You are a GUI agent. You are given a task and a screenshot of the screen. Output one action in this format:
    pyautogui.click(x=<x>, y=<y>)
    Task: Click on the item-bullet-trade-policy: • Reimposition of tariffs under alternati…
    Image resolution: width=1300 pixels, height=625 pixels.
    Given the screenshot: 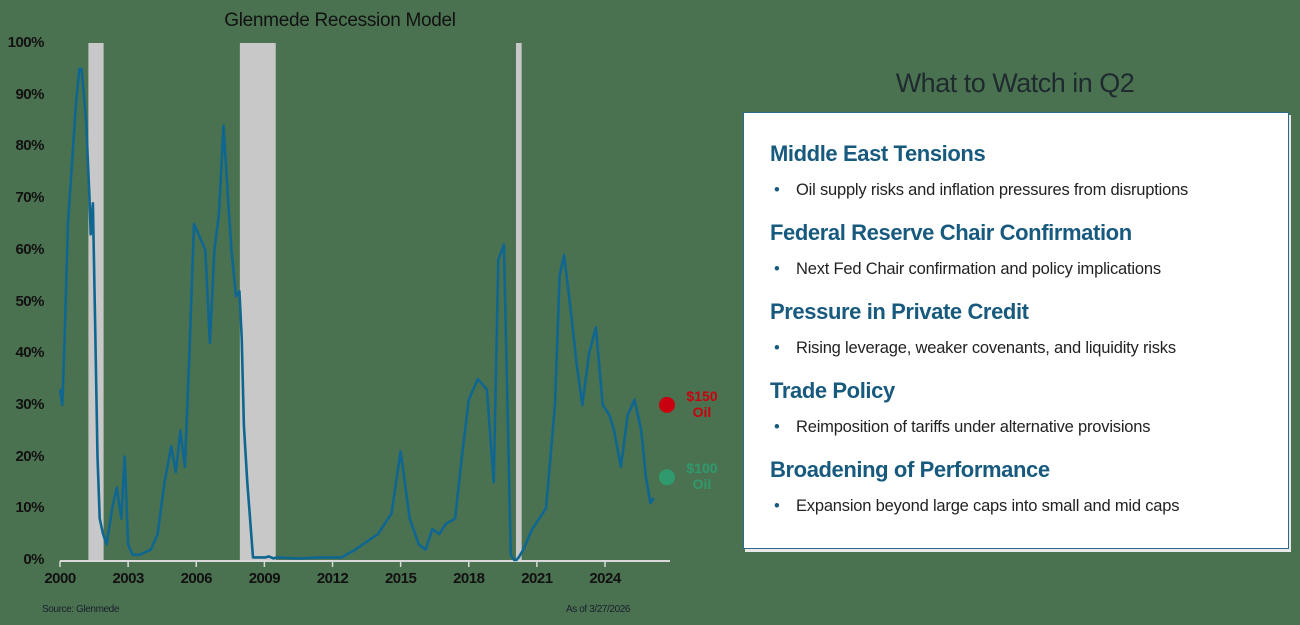 What is the action you would take?
    pyautogui.click(x=962, y=427)
    